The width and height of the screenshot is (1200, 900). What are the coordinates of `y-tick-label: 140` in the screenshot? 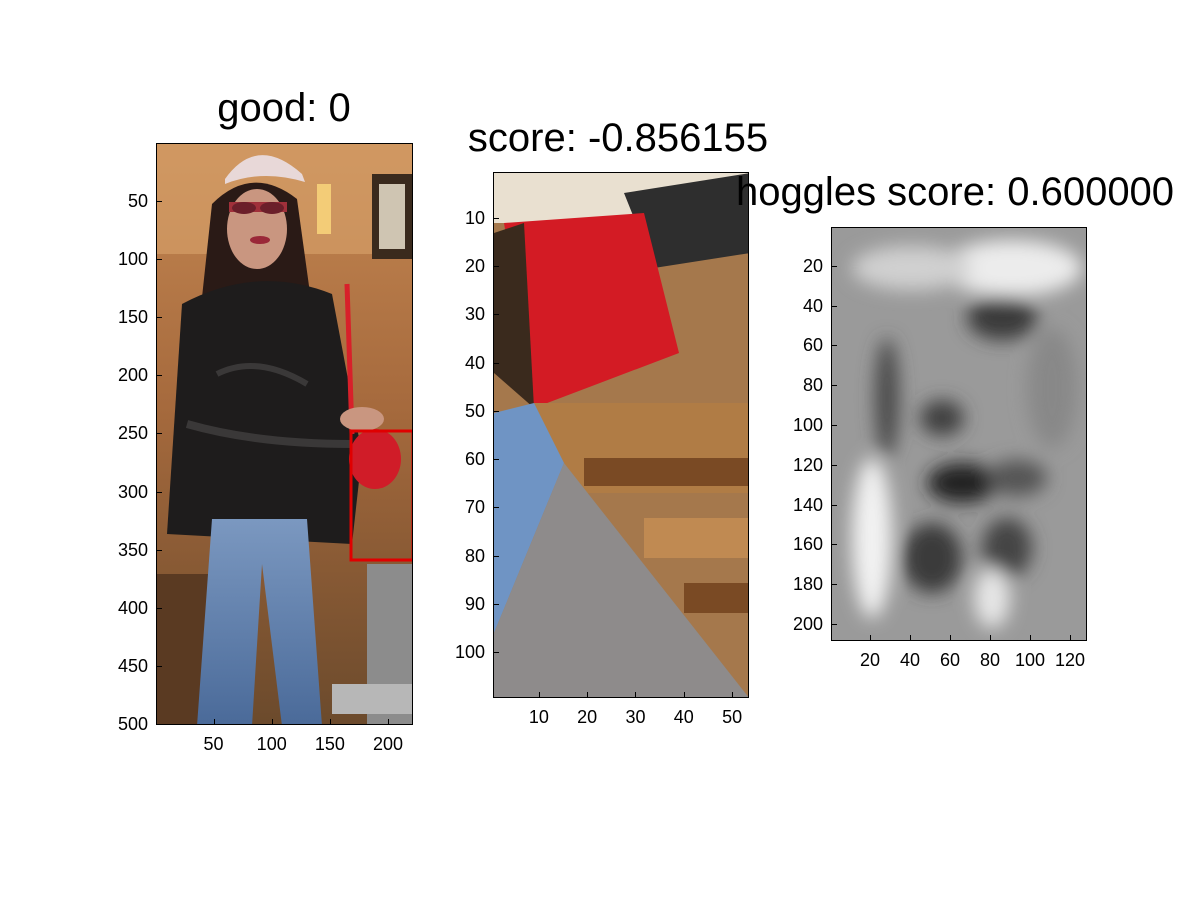 It's located at (807, 504).